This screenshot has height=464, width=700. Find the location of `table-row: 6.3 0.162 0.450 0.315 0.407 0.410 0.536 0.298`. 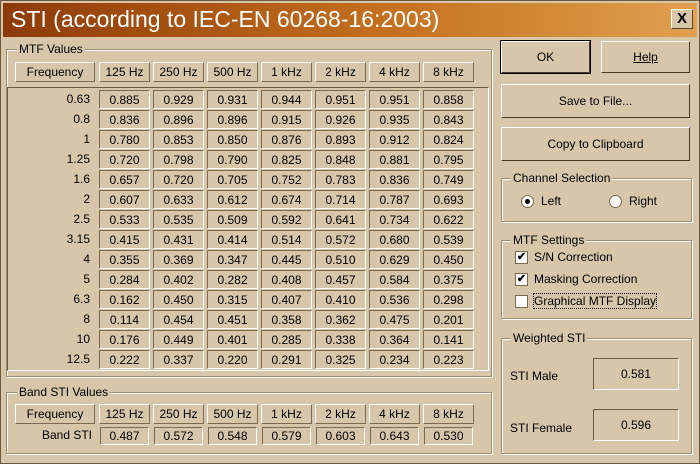

table-row: 6.3 0.162 0.450 0.315 0.407 0.410 0.536 0.298 is located at coordinates (247, 300).